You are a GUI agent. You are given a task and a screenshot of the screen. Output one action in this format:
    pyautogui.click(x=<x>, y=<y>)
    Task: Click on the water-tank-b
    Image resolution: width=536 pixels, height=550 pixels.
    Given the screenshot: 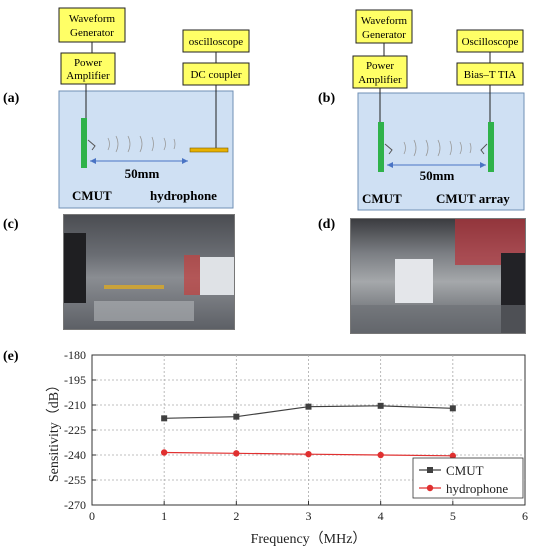 What is the action you would take?
    pyautogui.click(x=441, y=151)
    